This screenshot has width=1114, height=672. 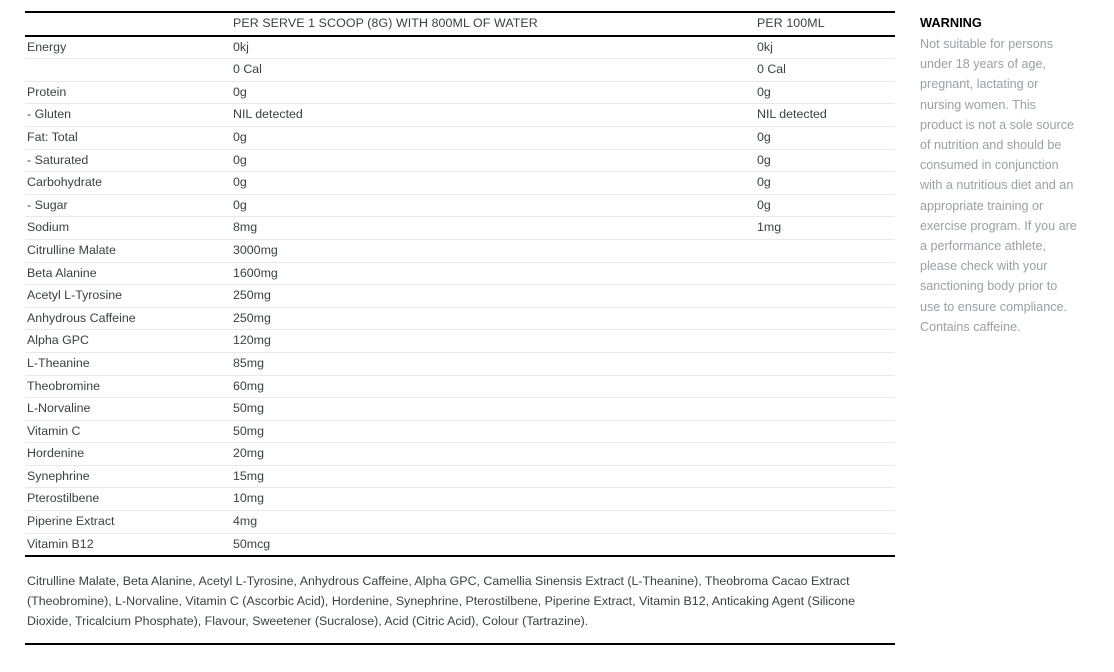 What do you see at coordinates (495, 115) in the screenshot?
I see `cell-per-serve: NIL detected` at bounding box center [495, 115].